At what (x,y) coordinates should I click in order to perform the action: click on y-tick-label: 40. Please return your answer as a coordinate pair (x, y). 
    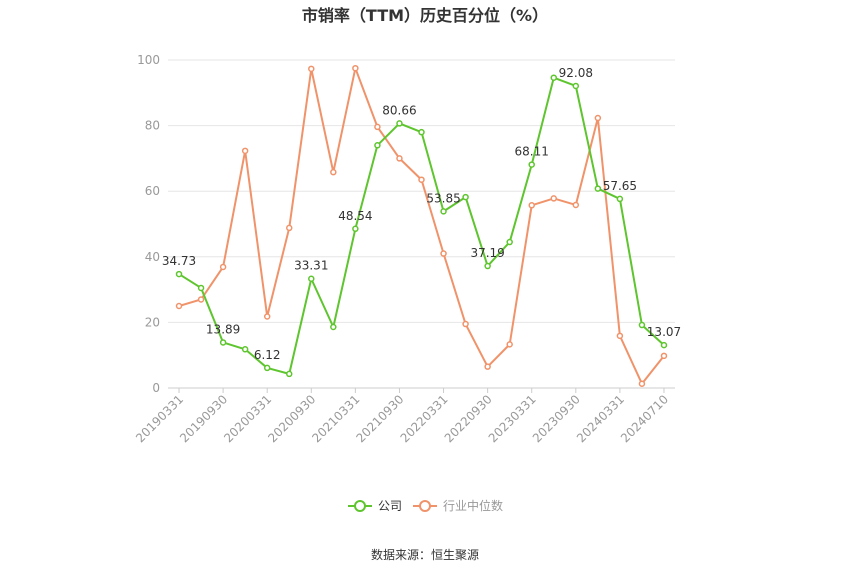
    Looking at the image, I should click on (152, 257).